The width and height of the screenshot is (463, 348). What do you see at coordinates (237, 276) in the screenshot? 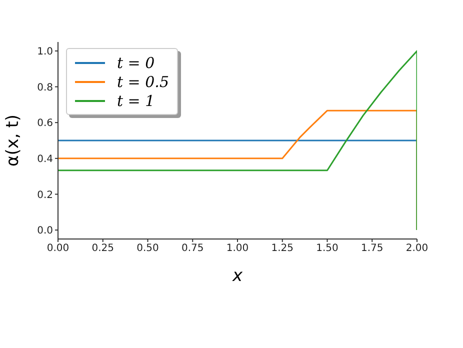
I see `x-axis-title: x` at bounding box center [237, 276].